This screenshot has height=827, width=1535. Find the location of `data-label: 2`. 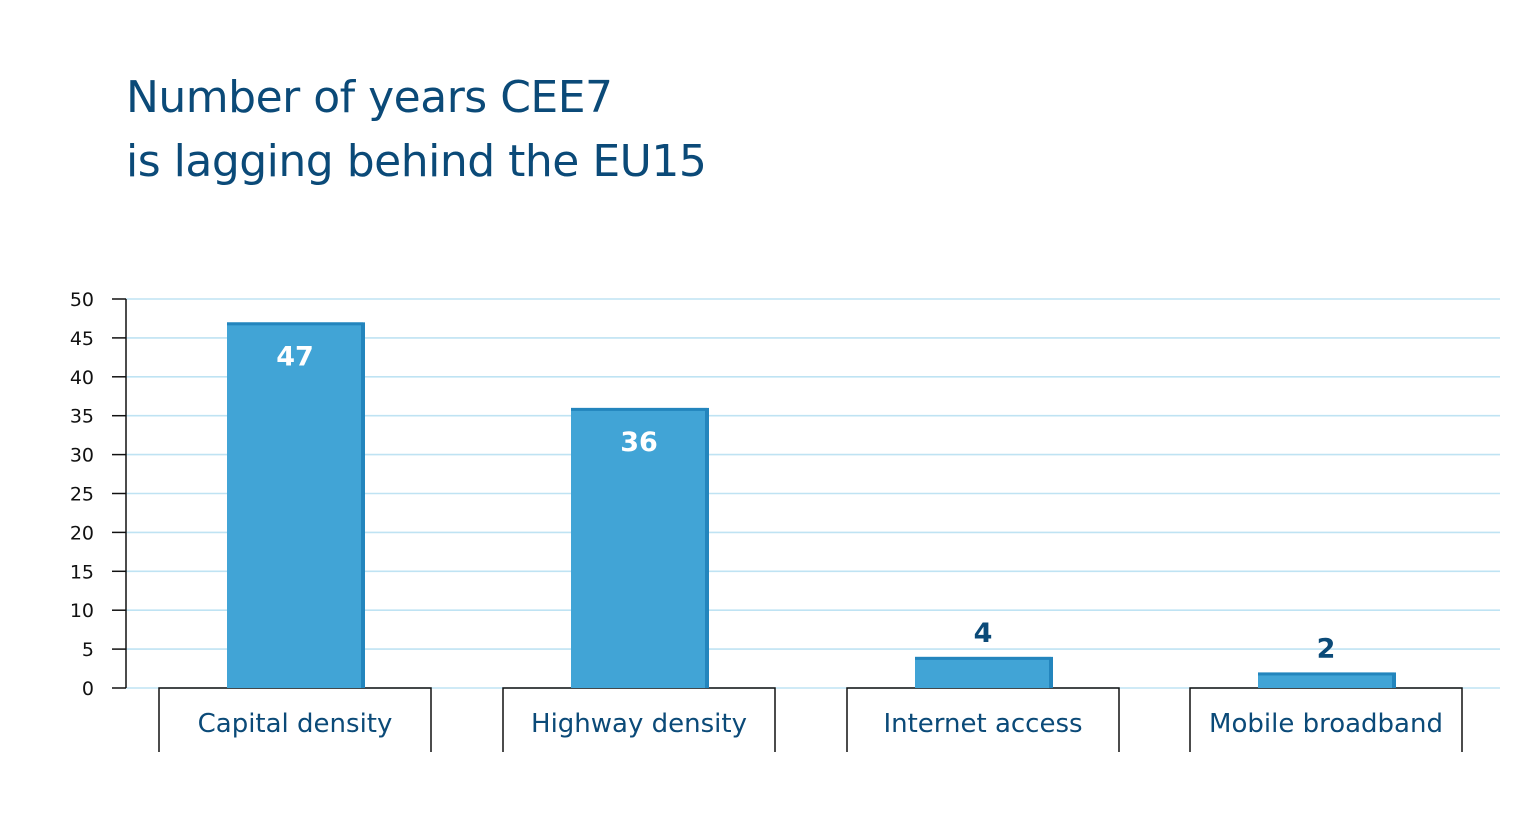

data-label: 2 is located at coordinates (1326, 648).